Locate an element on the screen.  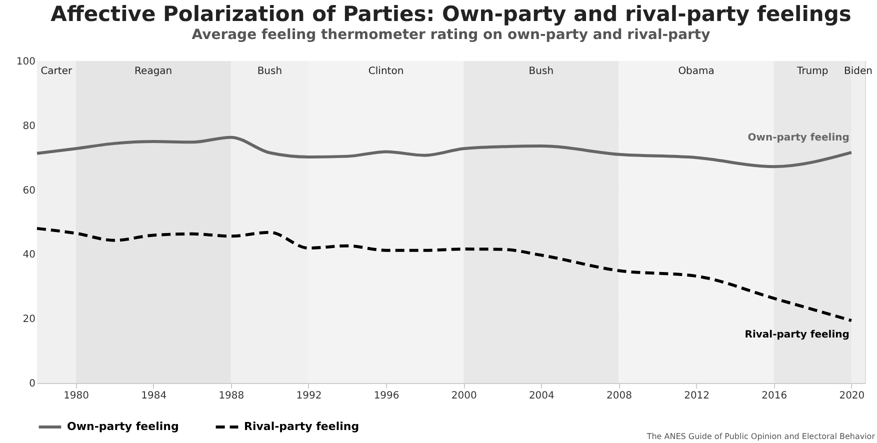
x-tick-label: 1984 is located at coordinates (154, 396).